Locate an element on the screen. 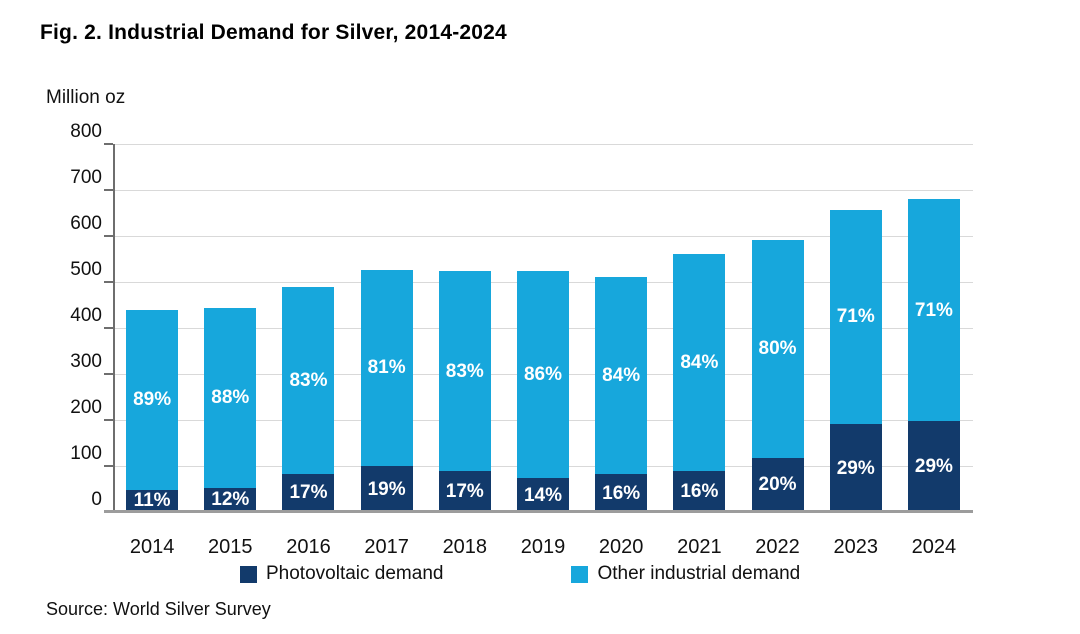  y-axis-labels: 0 100 200 300 400 500 600 700 800 is located at coordinates (70, 316).